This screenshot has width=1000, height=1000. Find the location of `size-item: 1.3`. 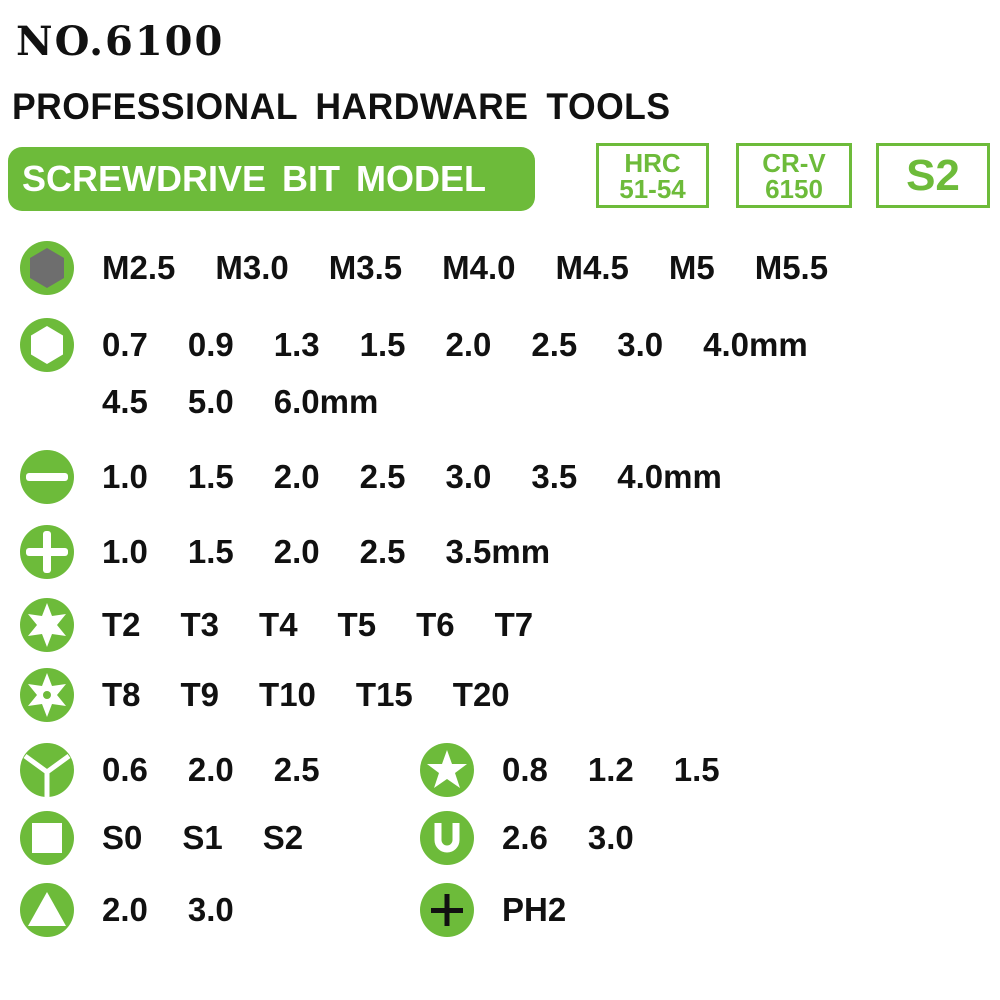

size-item: 1.3 is located at coordinates (296, 344).